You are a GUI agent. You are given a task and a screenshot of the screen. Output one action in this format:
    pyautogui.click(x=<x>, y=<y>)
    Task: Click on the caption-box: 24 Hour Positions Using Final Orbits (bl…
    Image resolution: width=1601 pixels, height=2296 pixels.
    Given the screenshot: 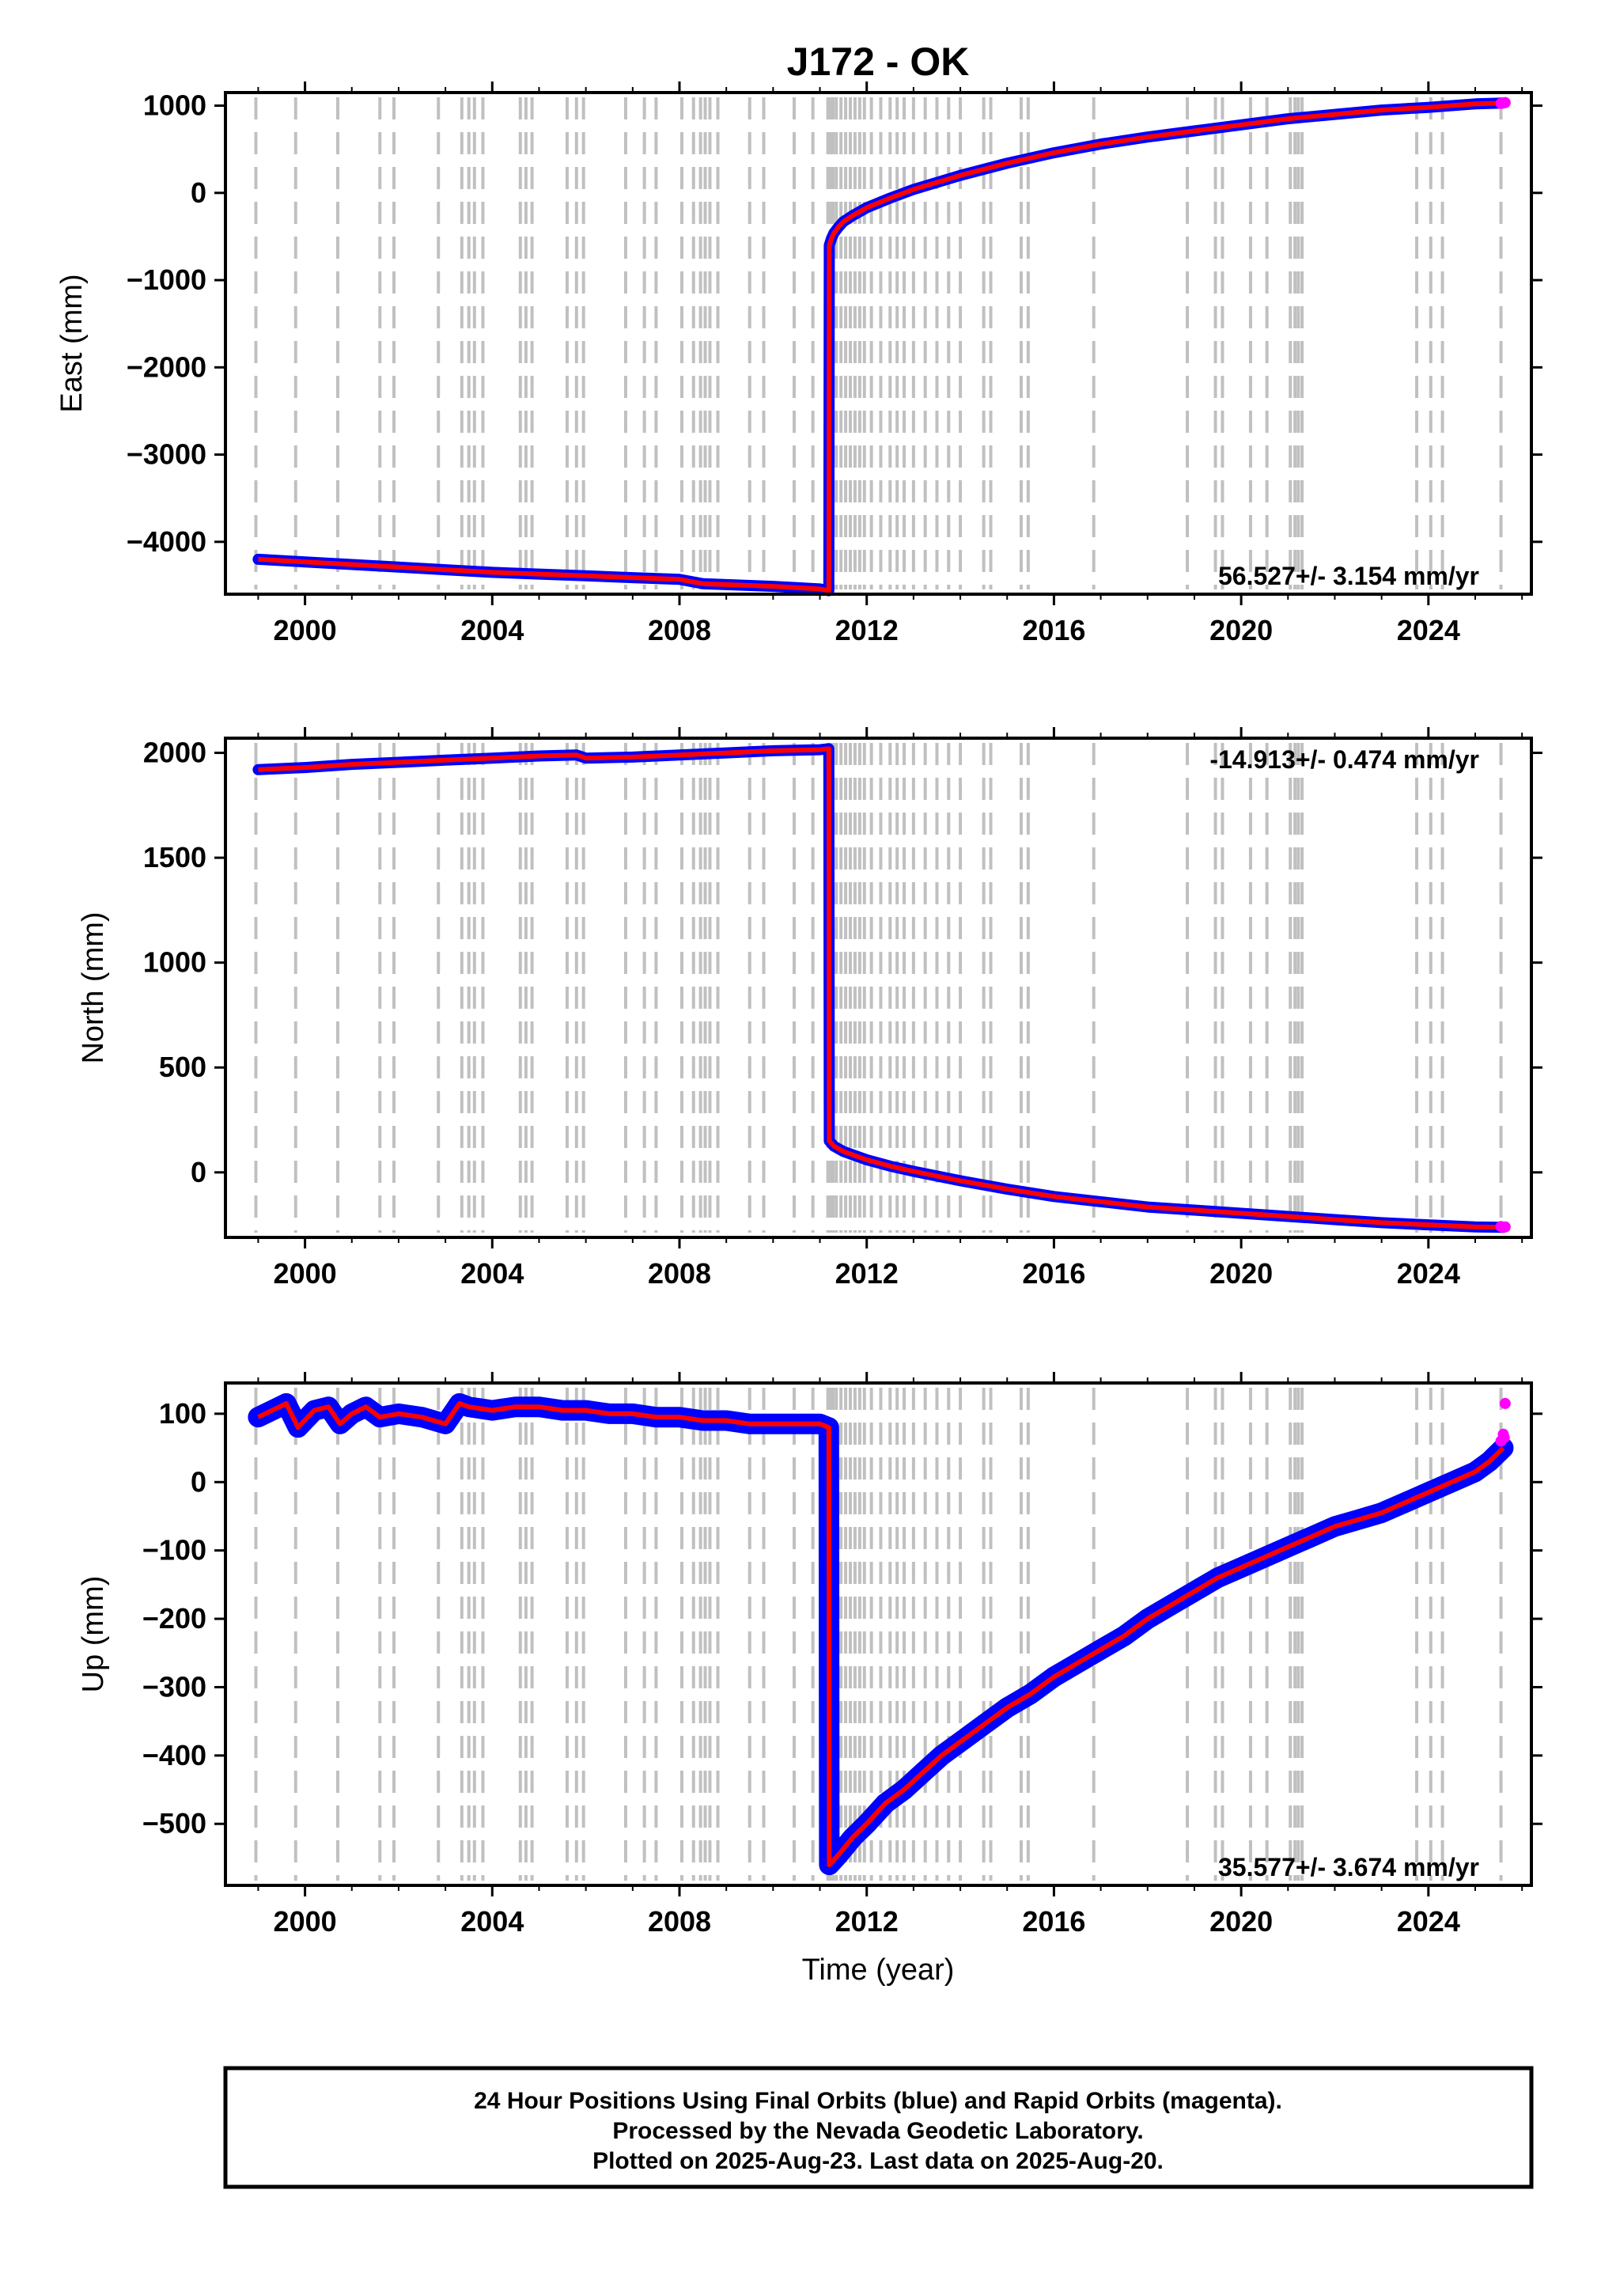 What is the action you would take?
    pyautogui.click(x=879, y=2127)
    